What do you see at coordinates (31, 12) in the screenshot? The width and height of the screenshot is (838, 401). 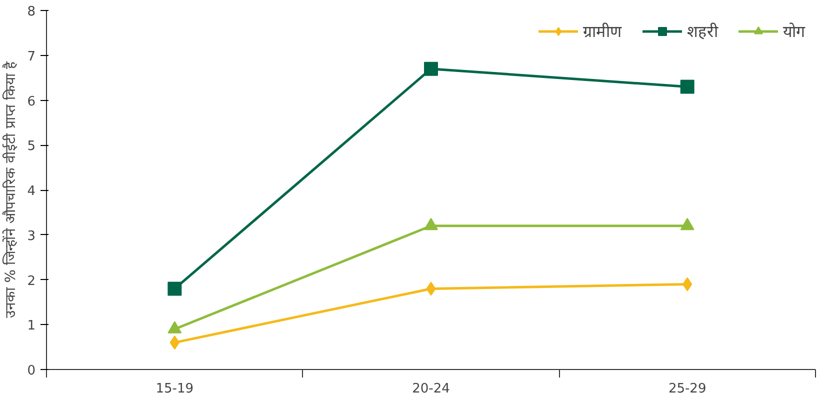 I see `y-tick-label: 8` at bounding box center [31, 12].